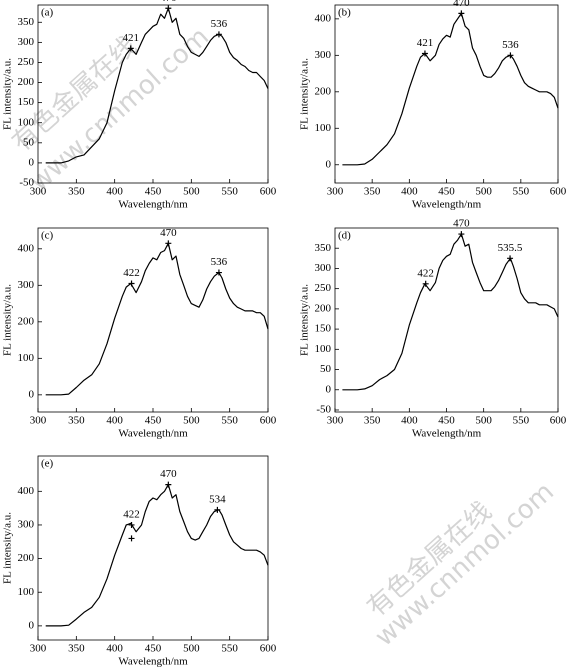 The height and width of the screenshot is (671, 567). I want to click on watermark: www.cnnmol.com, so click(464, 565).